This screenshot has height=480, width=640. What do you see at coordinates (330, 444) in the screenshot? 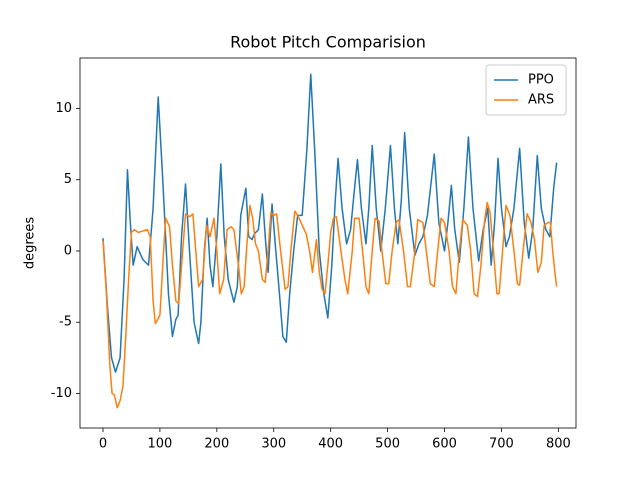
I see `x-tick-label: 400` at bounding box center [330, 444].